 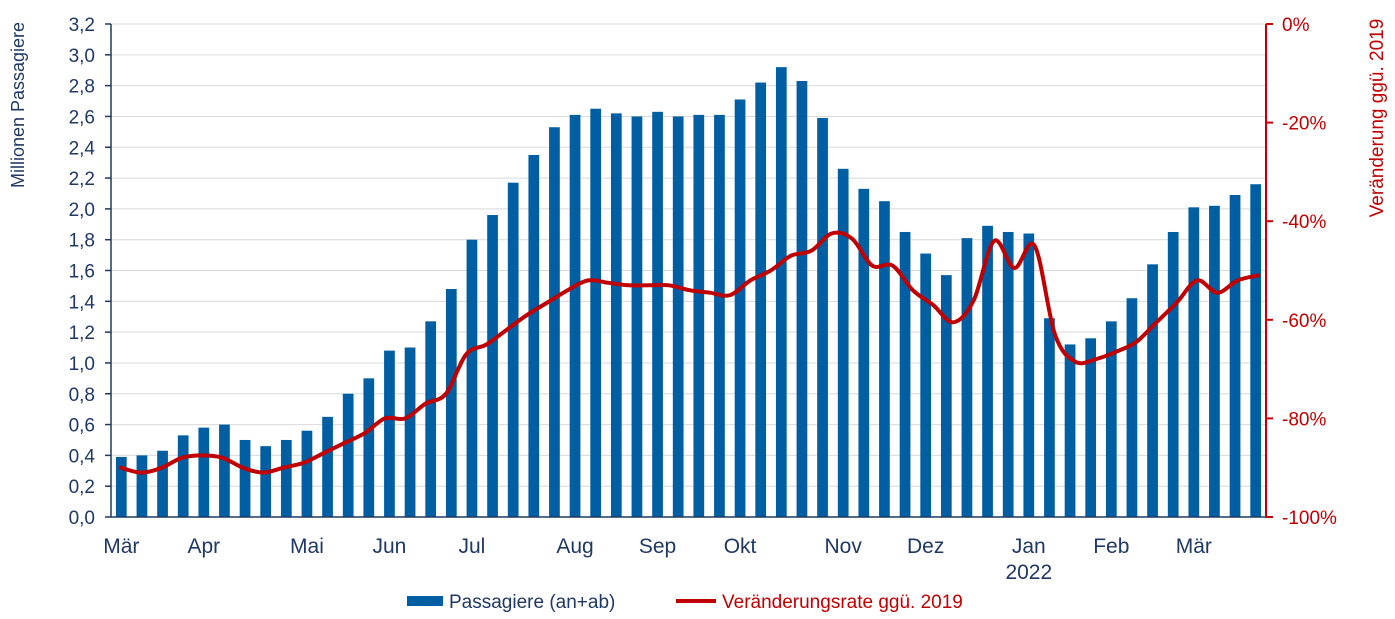 I want to click on left-tick-label: 0,0, so click(x=82, y=518).